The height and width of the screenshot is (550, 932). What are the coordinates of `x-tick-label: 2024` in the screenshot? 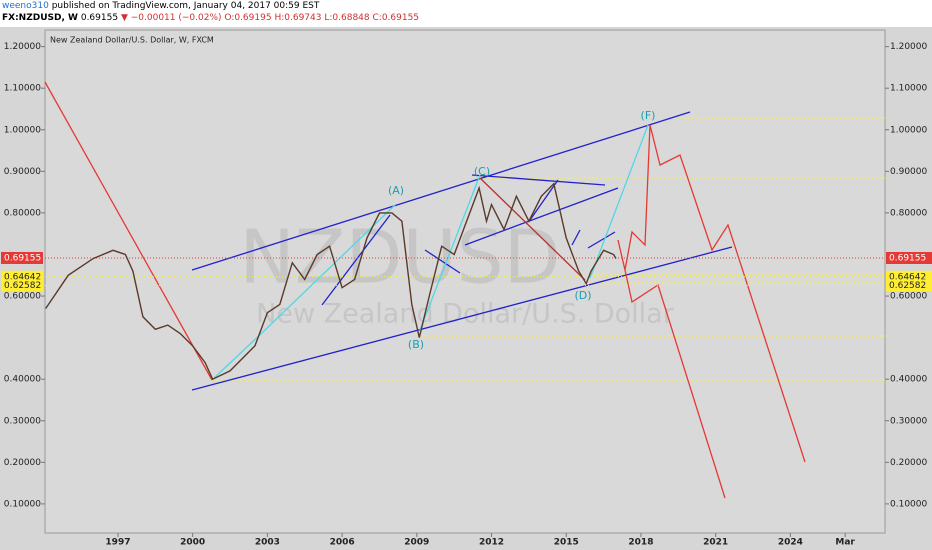 It's located at (790, 543).